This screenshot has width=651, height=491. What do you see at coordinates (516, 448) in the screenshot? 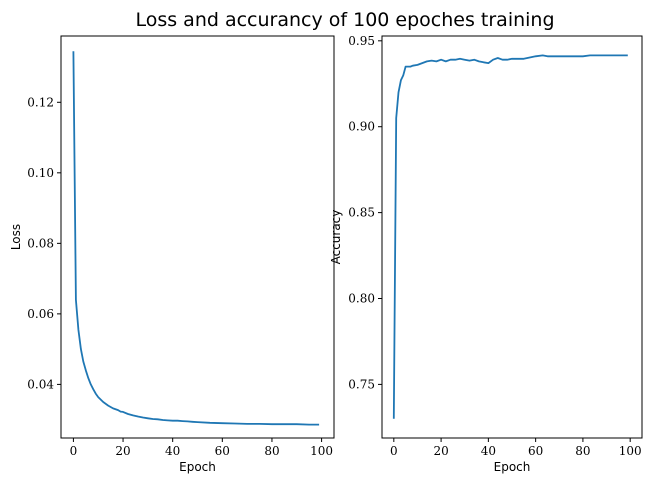
I see `accuracy-x-ticks: 0 20 40 60 80 100` at bounding box center [516, 448].